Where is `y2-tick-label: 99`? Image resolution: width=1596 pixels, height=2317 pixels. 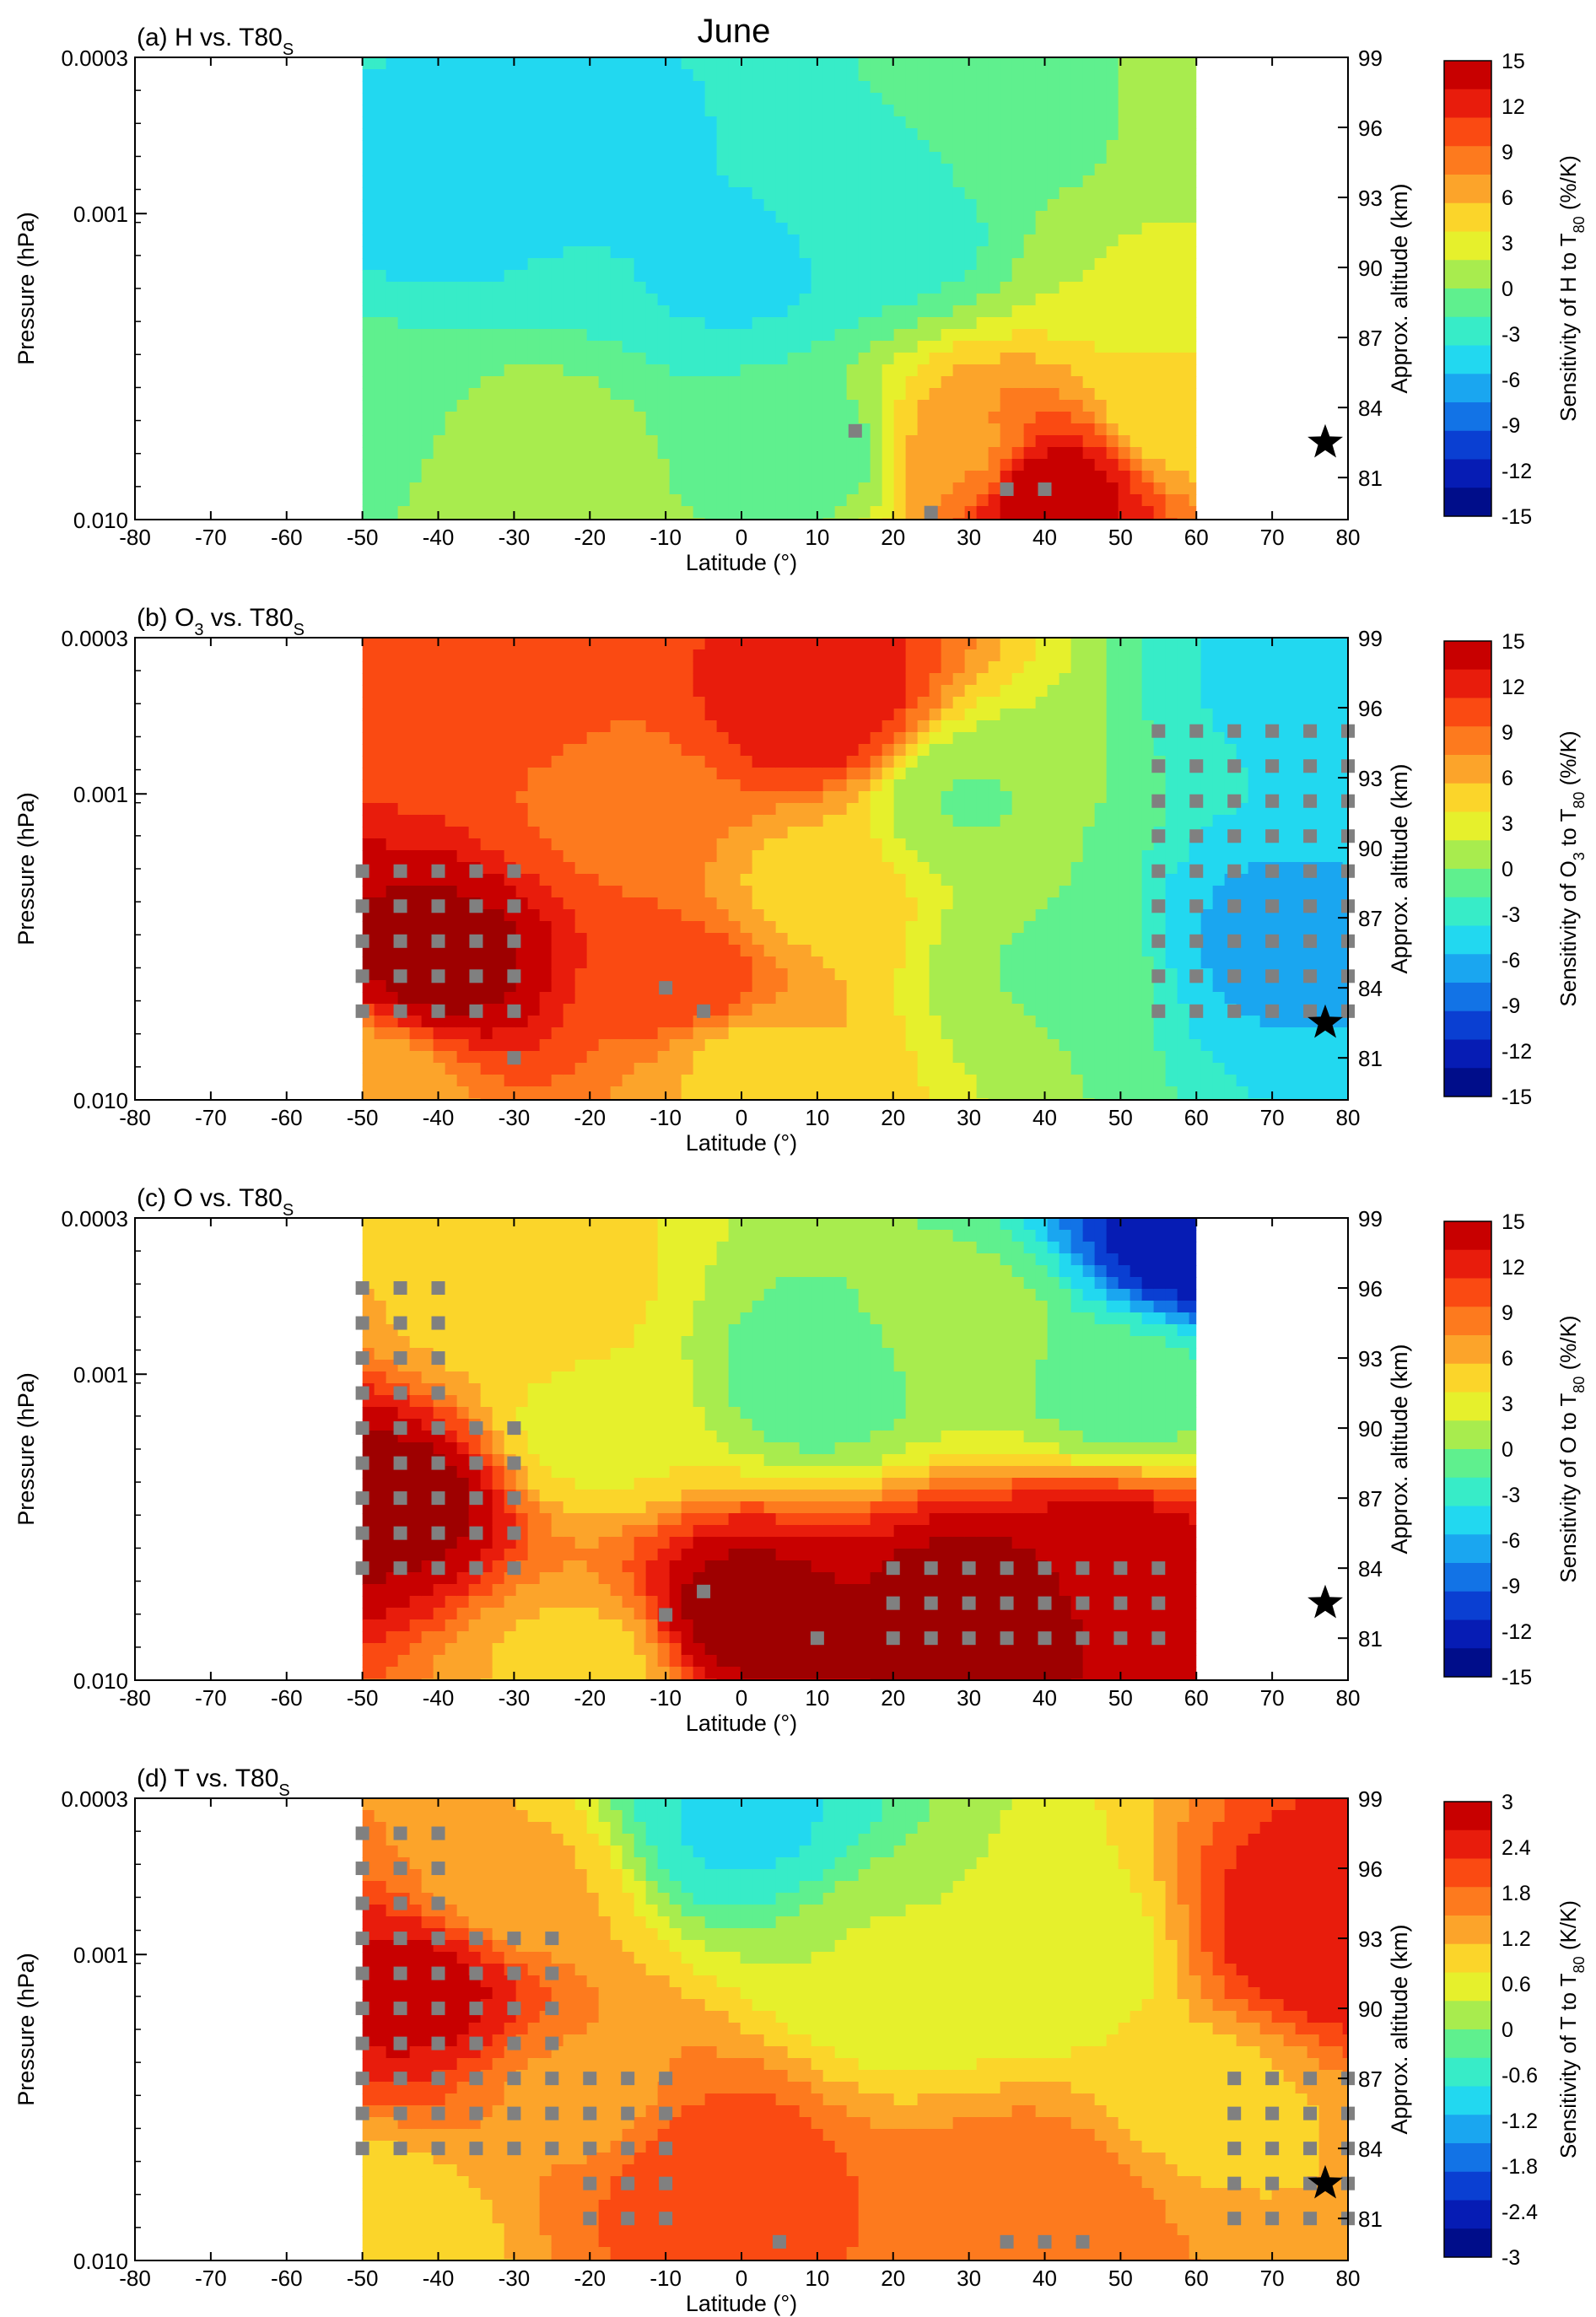 y2-tick-label: 99 is located at coordinates (1371, 58).